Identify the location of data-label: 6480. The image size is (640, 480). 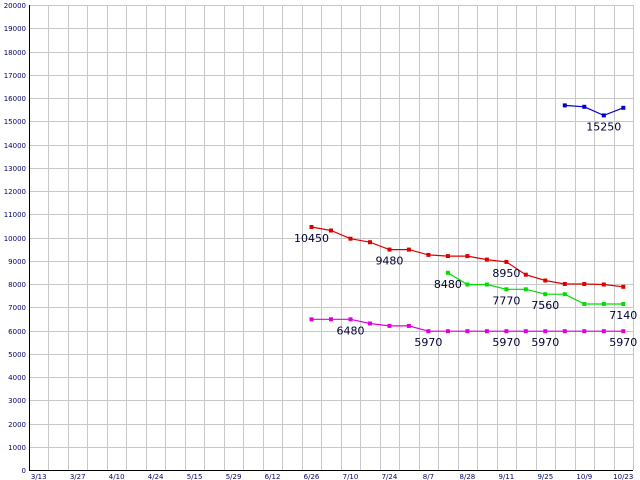
(350, 330).